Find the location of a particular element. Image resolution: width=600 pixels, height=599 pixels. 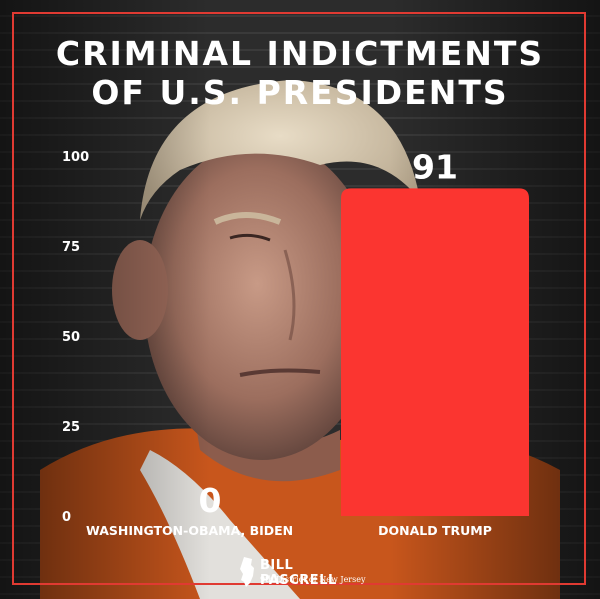

y-tick-label-50: 50 is located at coordinates (71, 337).